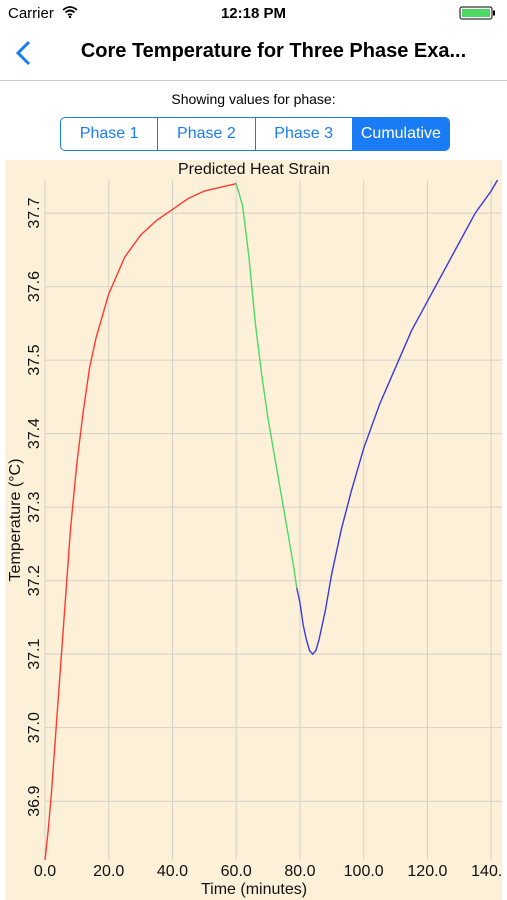  What do you see at coordinates (34, 653) in the screenshot?
I see `y-tick-label: 37.1` at bounding box center [34, 653].